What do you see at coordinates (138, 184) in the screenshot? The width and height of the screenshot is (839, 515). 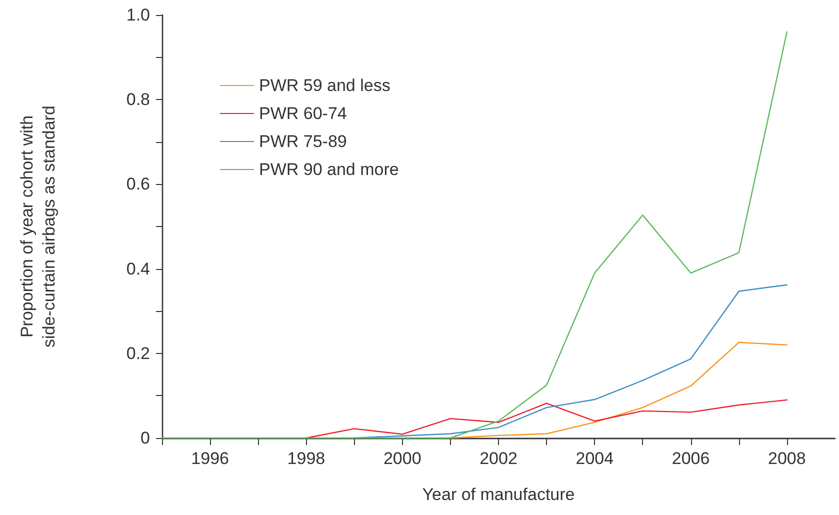 I see `y-tick-label: 0.6` at bounding box center [138, 184].